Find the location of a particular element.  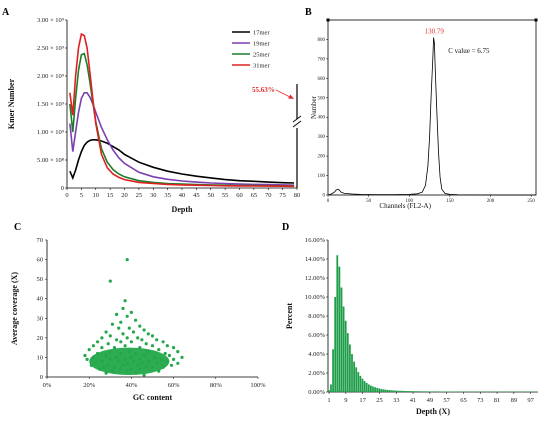

b-y-tick-label: 700 is located at coordinates (322, 59).